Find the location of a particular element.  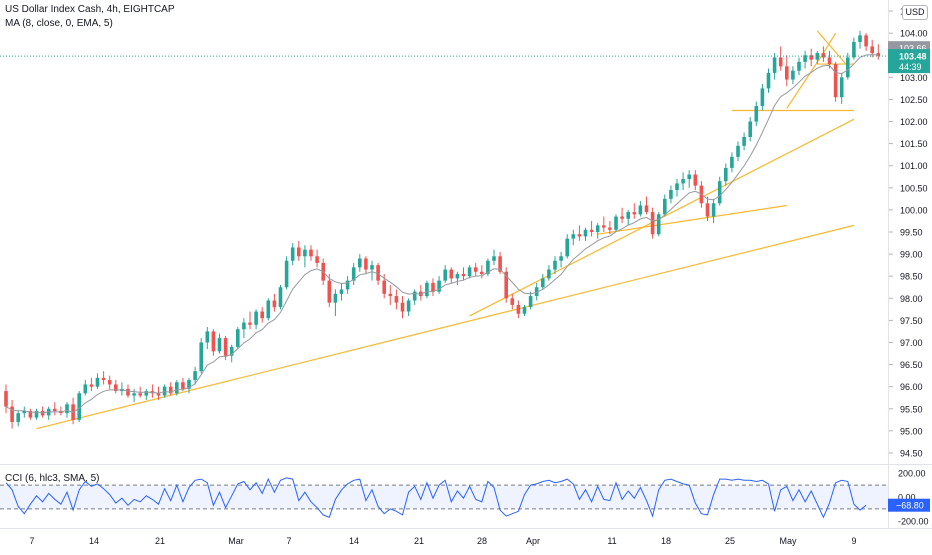

time-axis-label: 28 is located at coordinates (482, 541).